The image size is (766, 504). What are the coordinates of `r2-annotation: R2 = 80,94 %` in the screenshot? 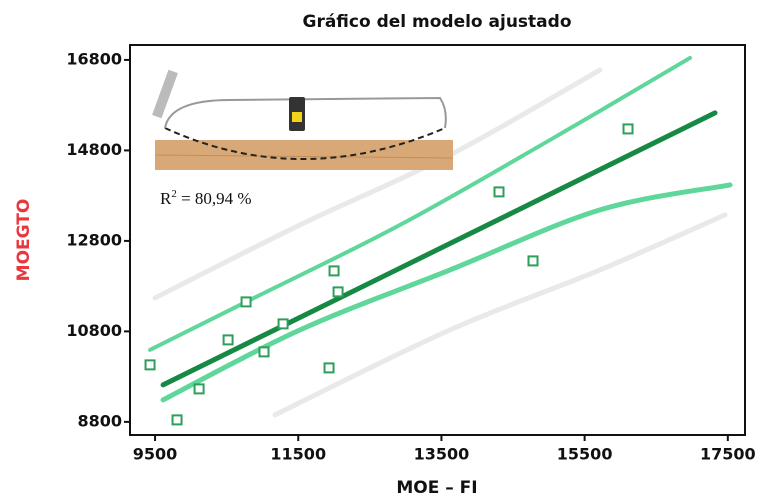 It's located at (206, 198).